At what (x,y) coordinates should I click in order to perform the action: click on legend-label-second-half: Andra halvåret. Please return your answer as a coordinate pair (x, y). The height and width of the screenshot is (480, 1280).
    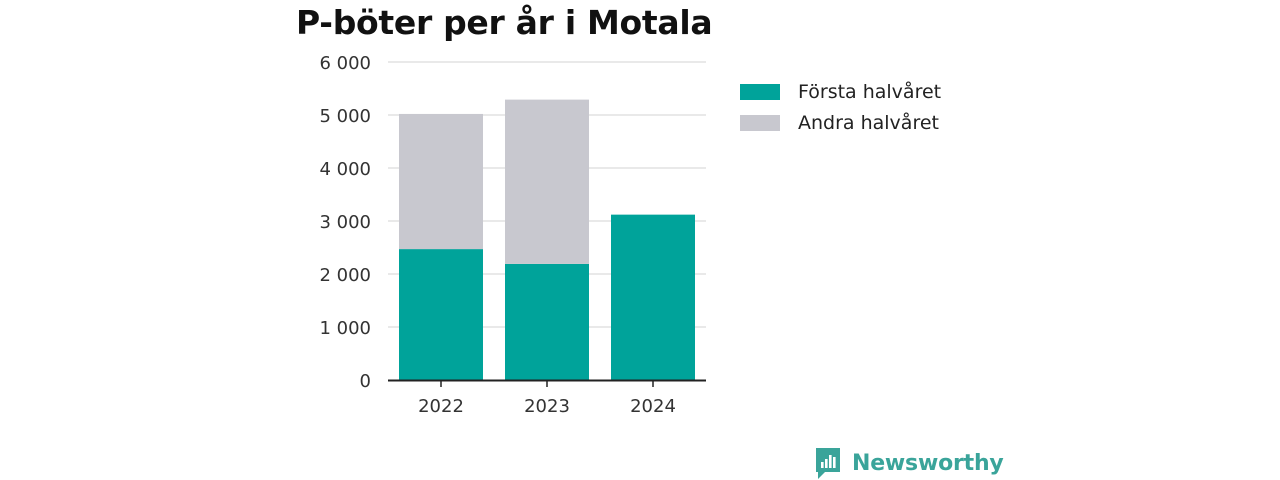
    Looking at the image, I should click on (868, 122).